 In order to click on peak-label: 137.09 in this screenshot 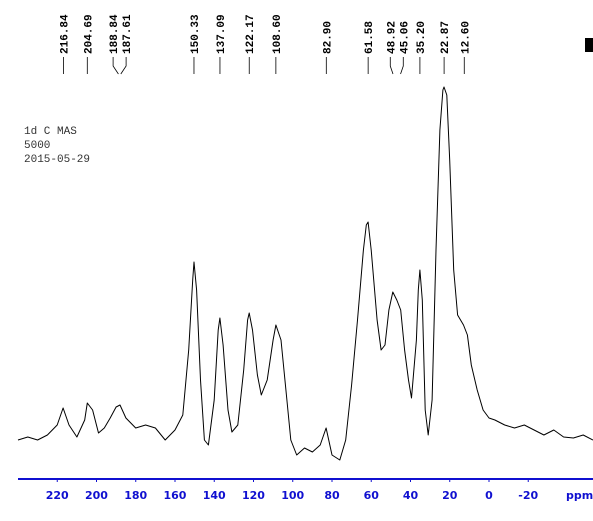, I will do `click(222, 34)`.